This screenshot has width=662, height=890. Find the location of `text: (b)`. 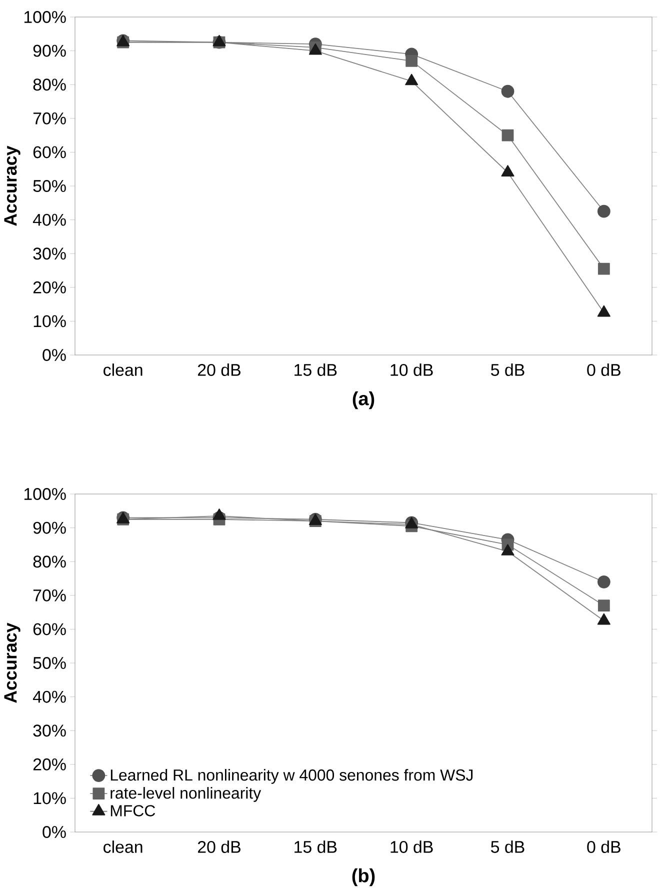

text: (b) is located at coordinates (363, 877).